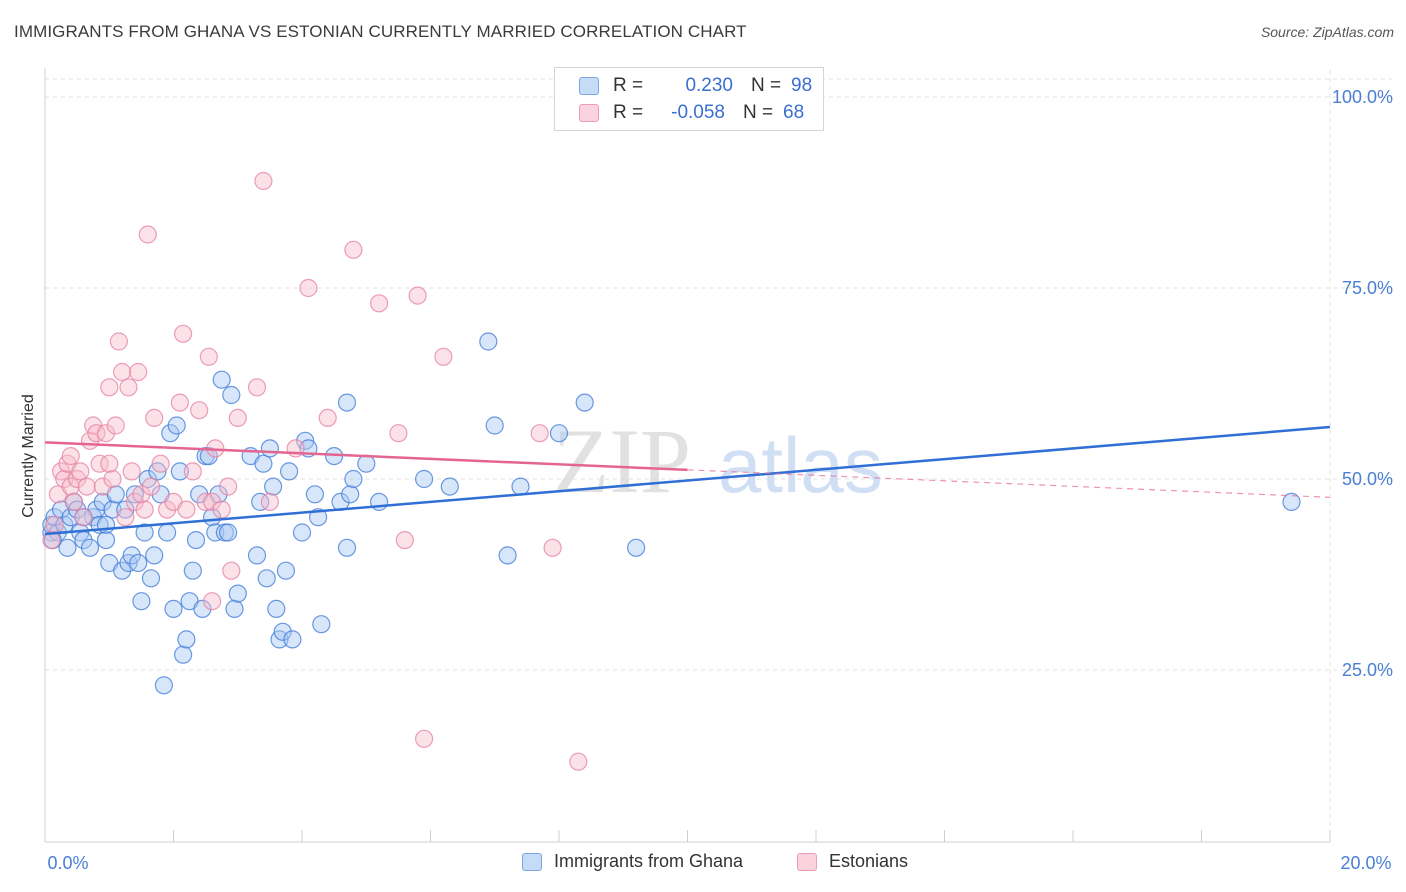 This screenshot has height=892, width=1406. What do you see at coordinates (852, 861) in the screenshot?
I see `legend-item-estonians: Estonians` at bounding box center [852, 861].